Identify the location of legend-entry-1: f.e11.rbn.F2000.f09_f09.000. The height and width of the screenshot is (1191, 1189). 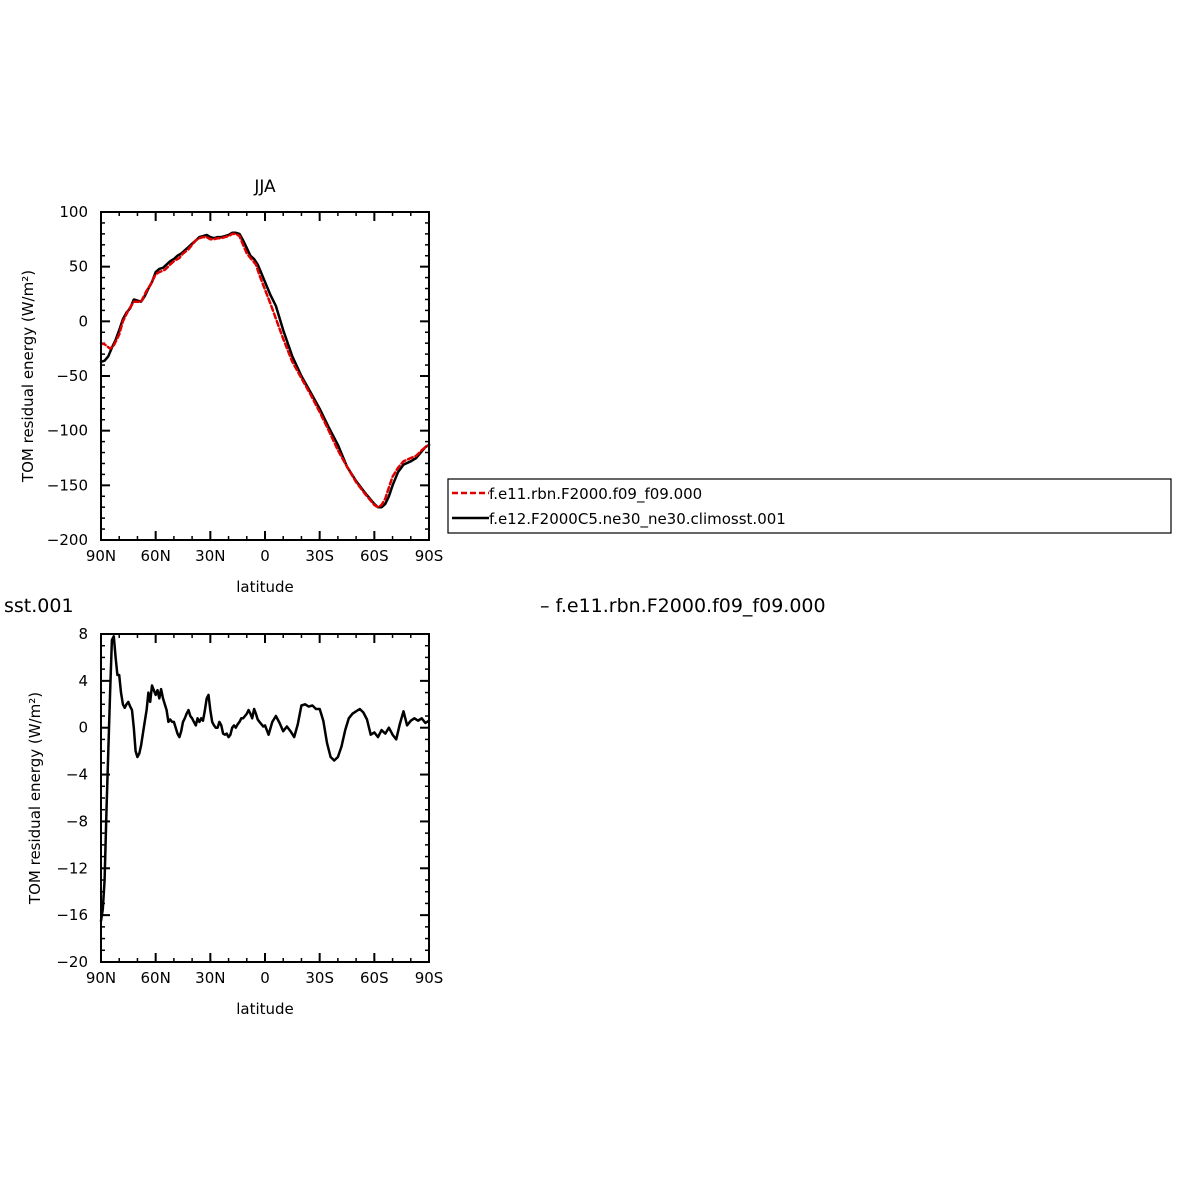
(595, 494).